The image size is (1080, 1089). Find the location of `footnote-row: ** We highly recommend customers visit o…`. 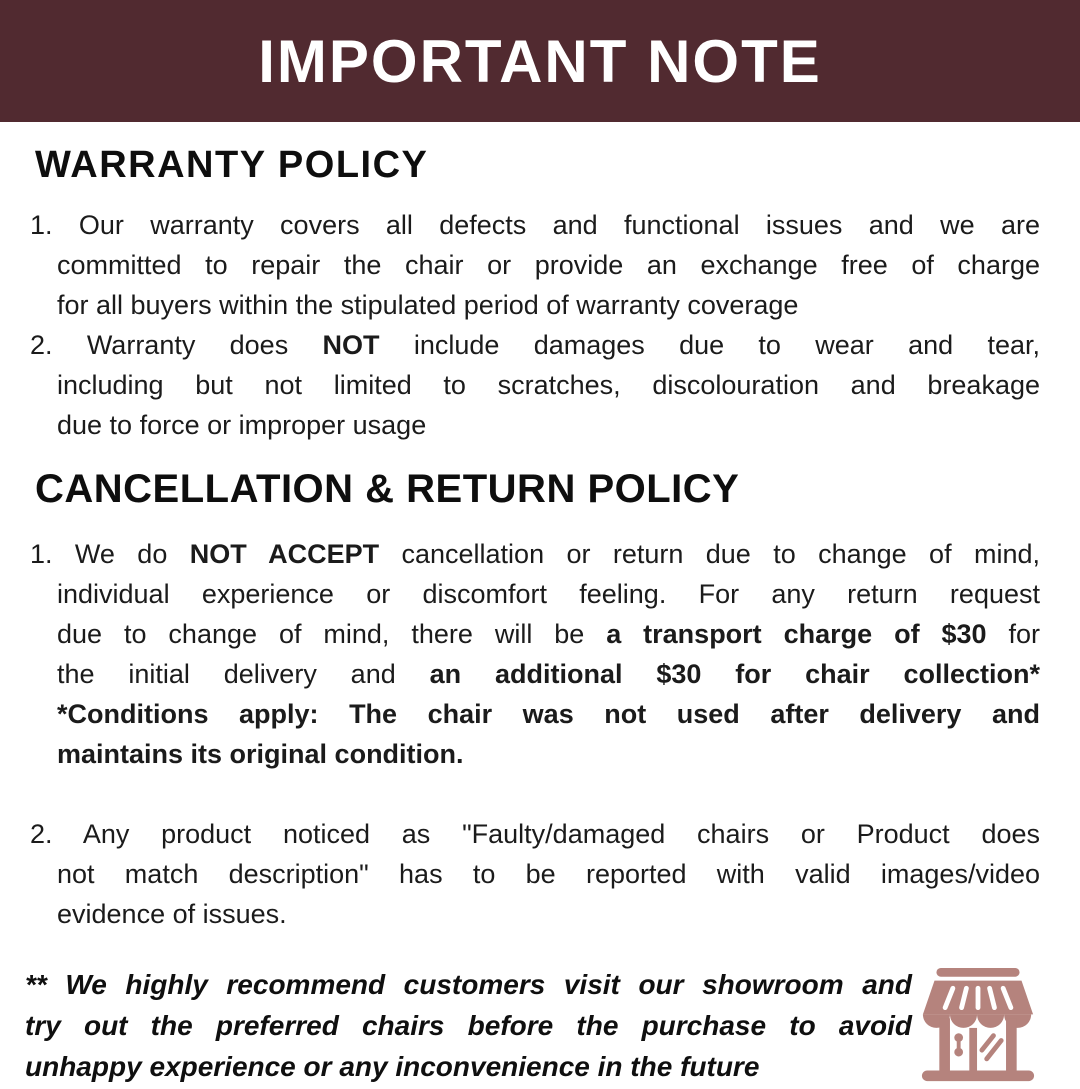

footnote-row: ** We highly recommend customers visit o… is located at coordinates (532, 1026).